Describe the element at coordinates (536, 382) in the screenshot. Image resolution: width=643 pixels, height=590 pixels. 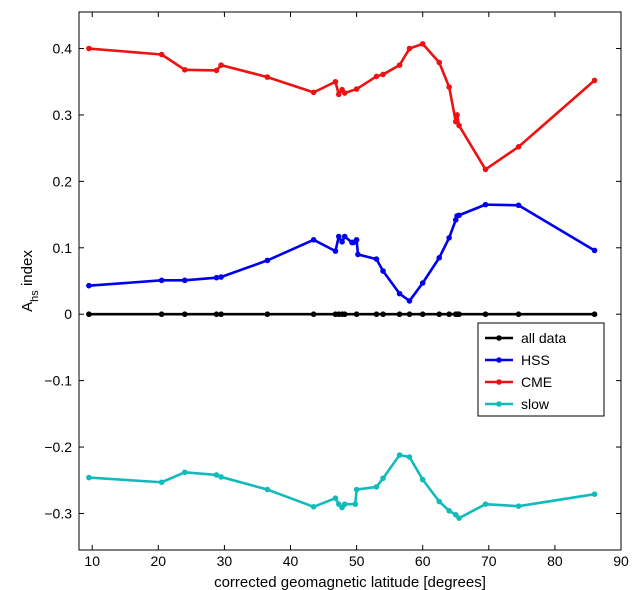
I see `legend-label: CME` at that location.